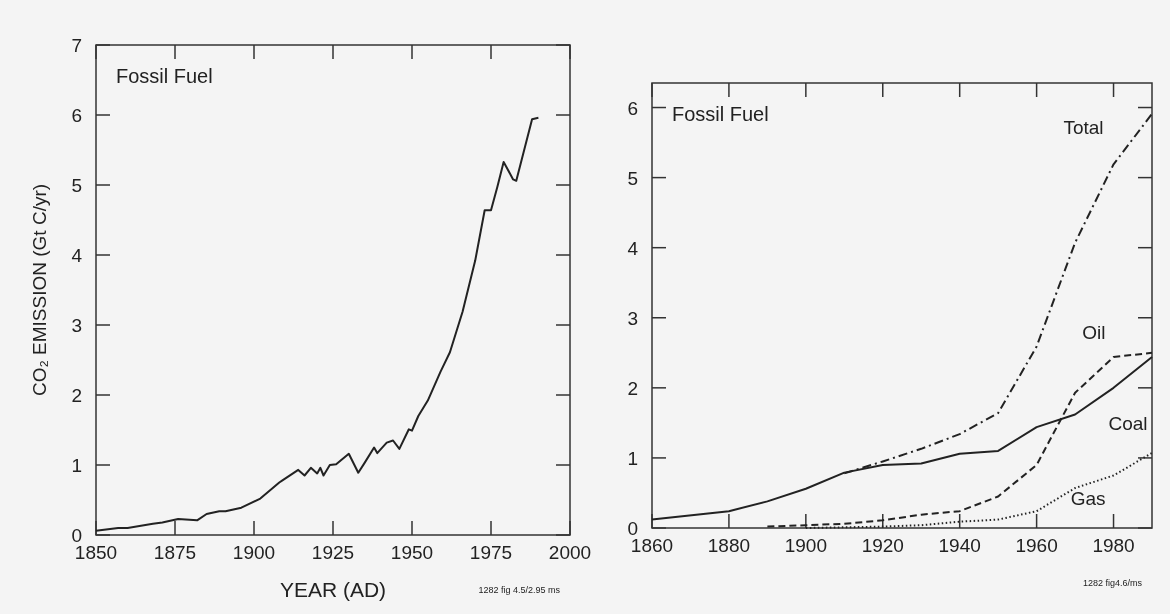  What do you see at coordinates (491, 552) in the screenshot?
I see `x-tick-label: 1975` at bounding box center [491, 552].